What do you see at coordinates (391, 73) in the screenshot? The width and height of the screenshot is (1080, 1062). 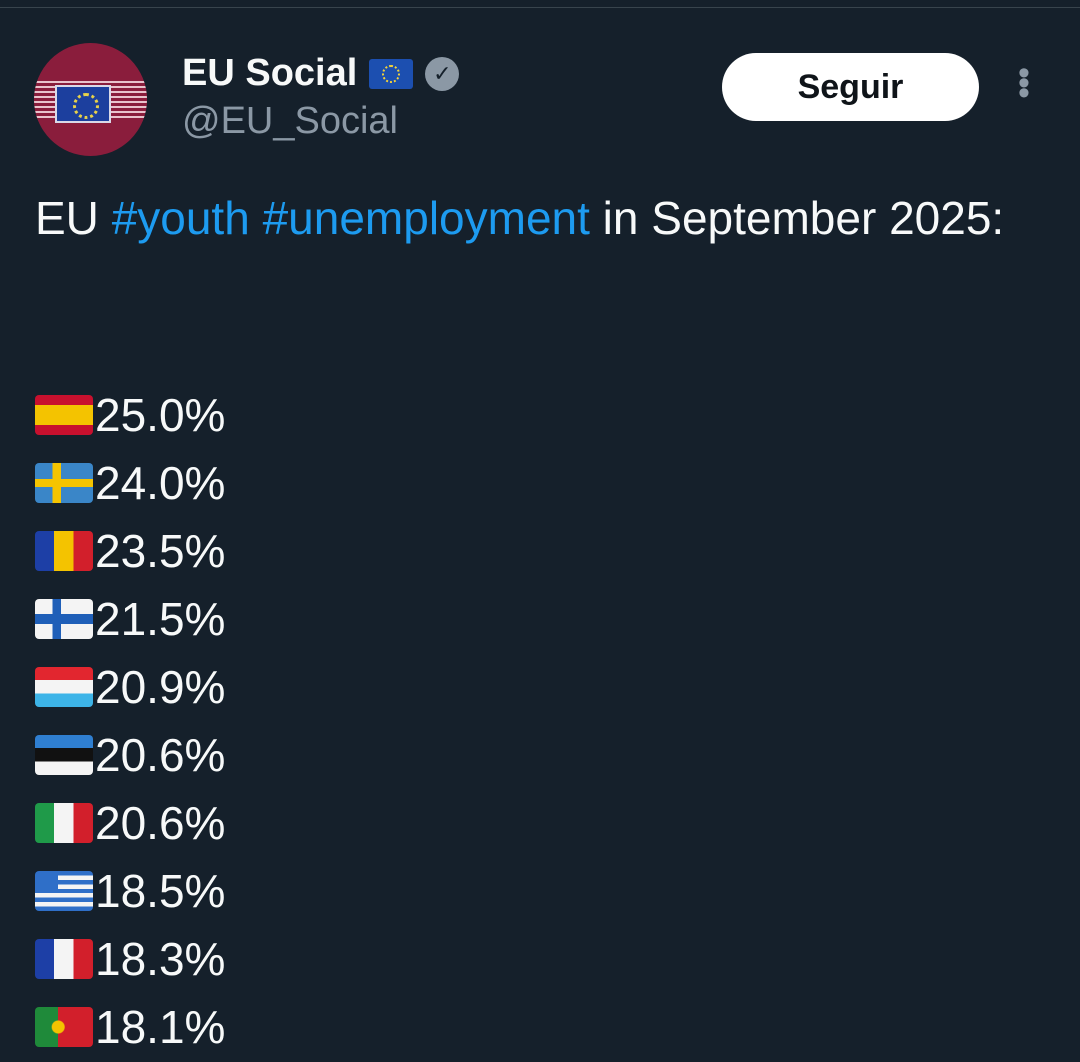 I see `eu-flag-icon` at bounding box center [391, 73].